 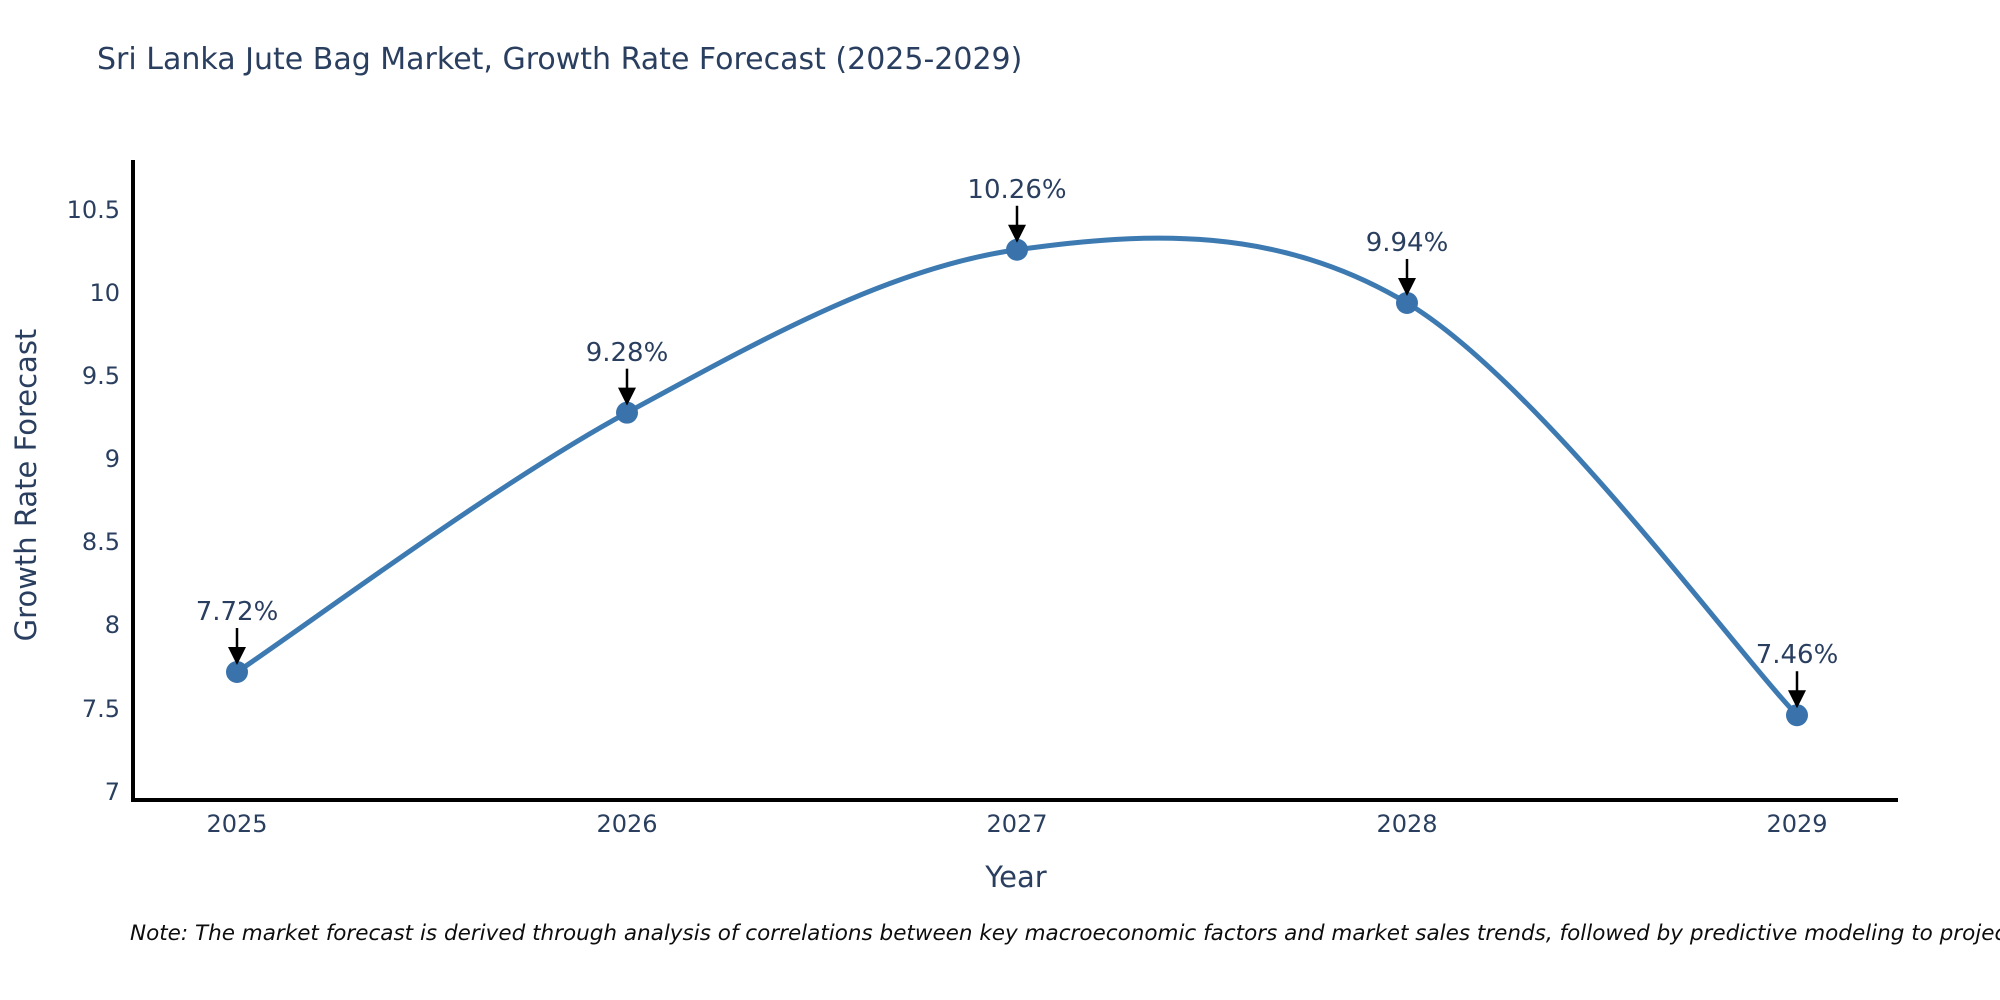 I want to click on x-tick-label: 2025, so click(x=237, y=824).